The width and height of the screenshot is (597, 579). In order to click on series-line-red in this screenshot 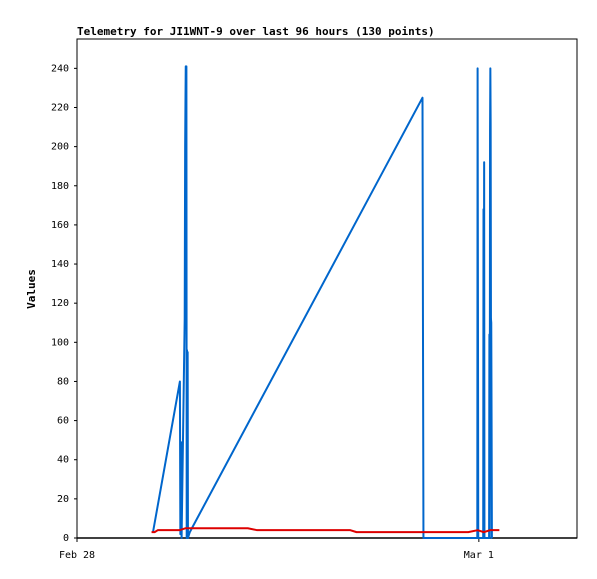, I will do `click(325, 530)`.